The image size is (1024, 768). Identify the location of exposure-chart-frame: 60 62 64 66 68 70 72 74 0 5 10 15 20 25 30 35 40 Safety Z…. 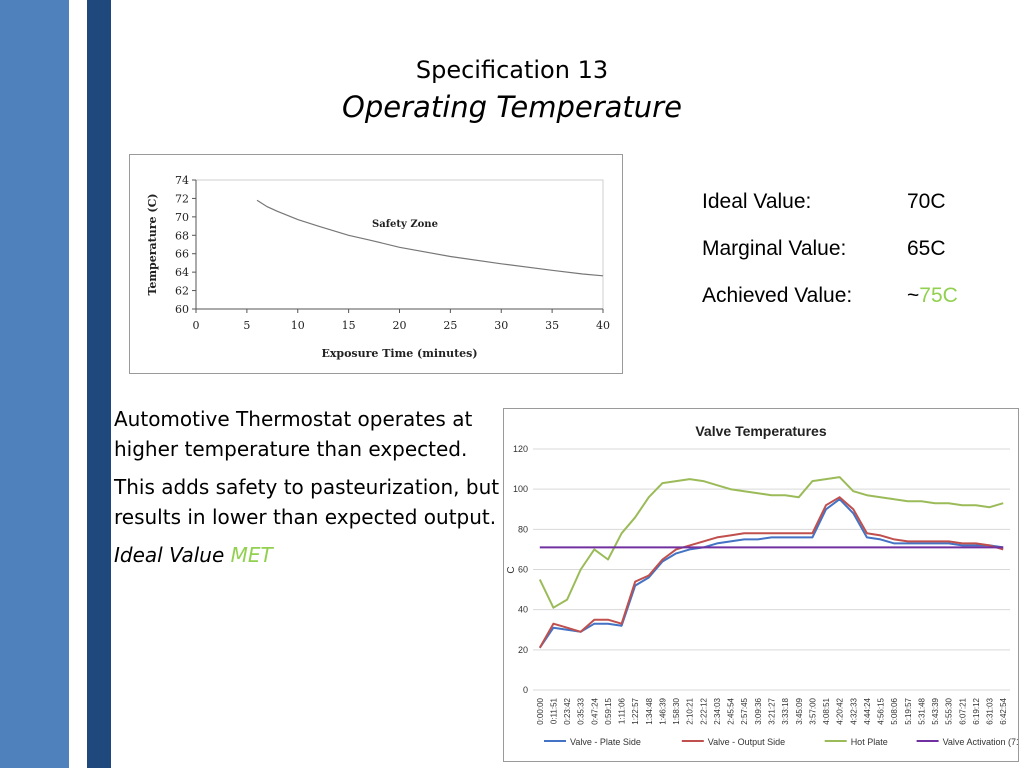
(376, 264).